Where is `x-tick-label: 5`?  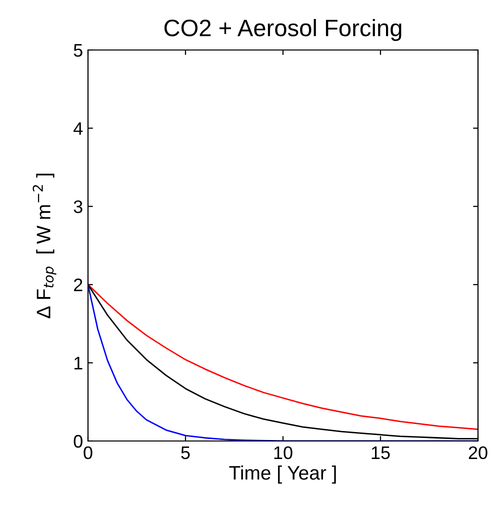
x-tick-label: 5 is located at coordinates (185, 453).